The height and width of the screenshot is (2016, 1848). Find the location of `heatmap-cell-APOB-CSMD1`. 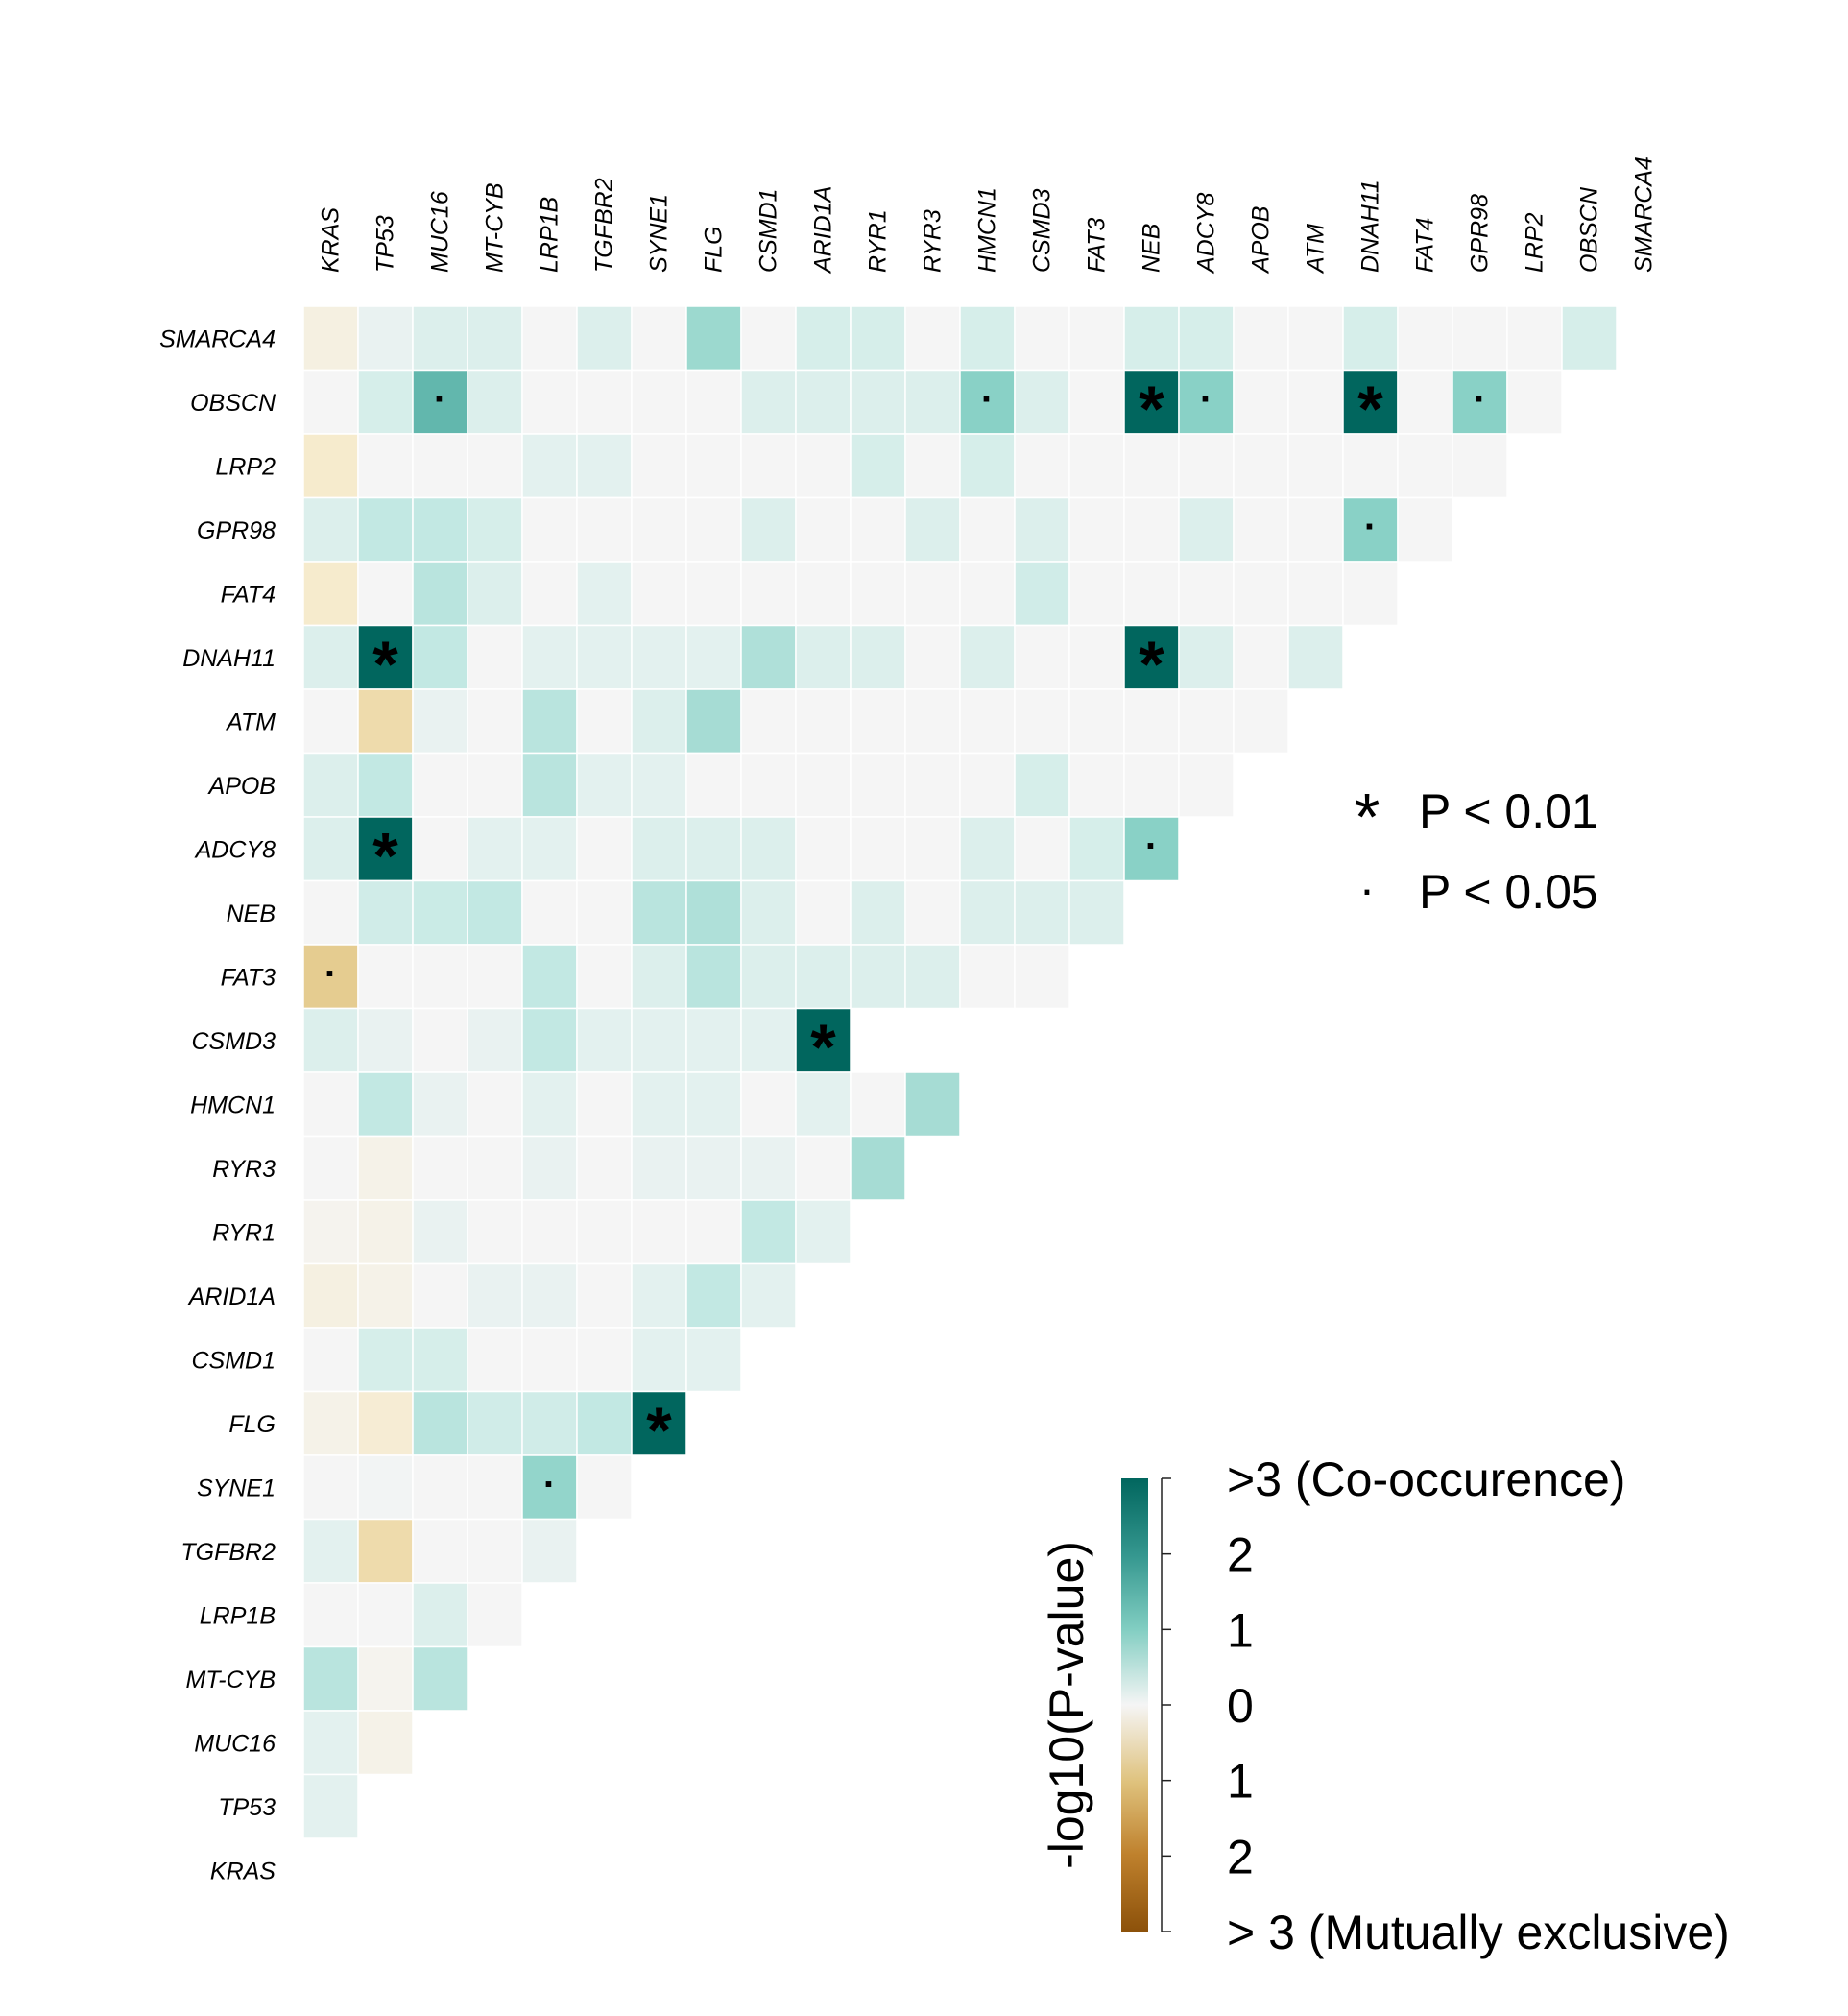

heatmap-cell-APOB-CSMD1 is located at coordinates (768, 785).